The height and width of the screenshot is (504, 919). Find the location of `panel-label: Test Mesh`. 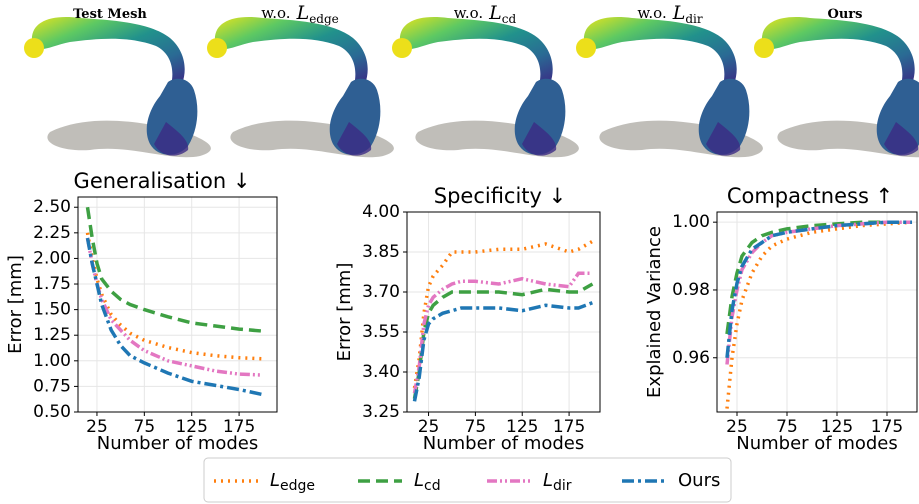

panel-label: Test Mesh is located at coordinates (110, 14).